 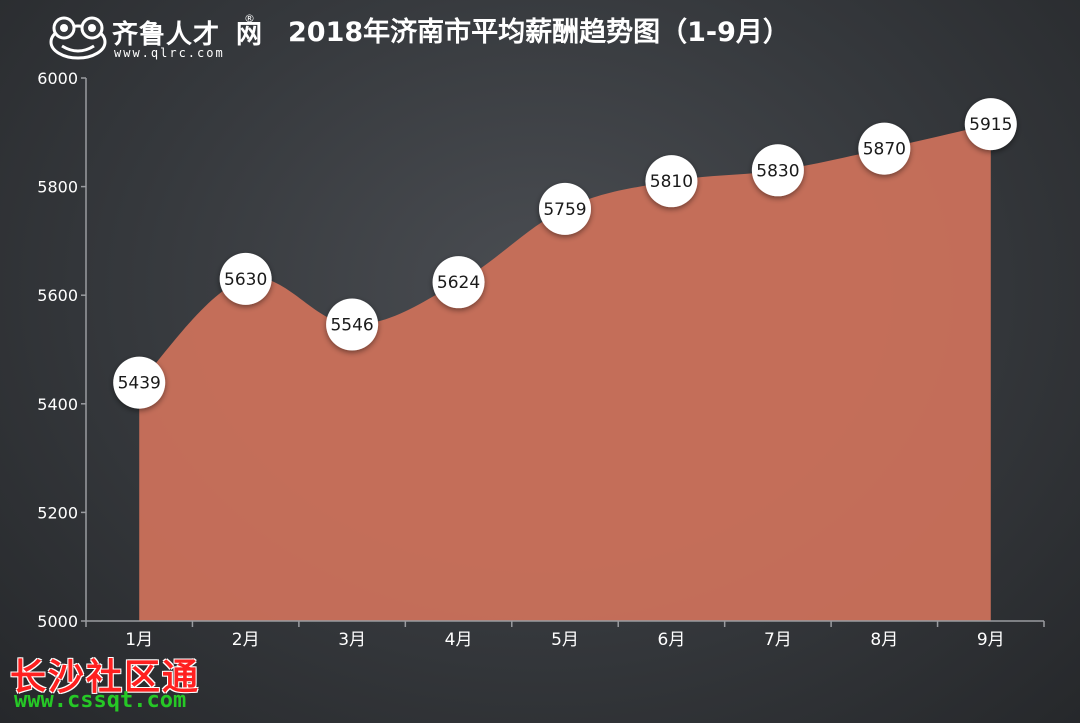 I want to click on data-label: 5439, so click(x=139, y=384).